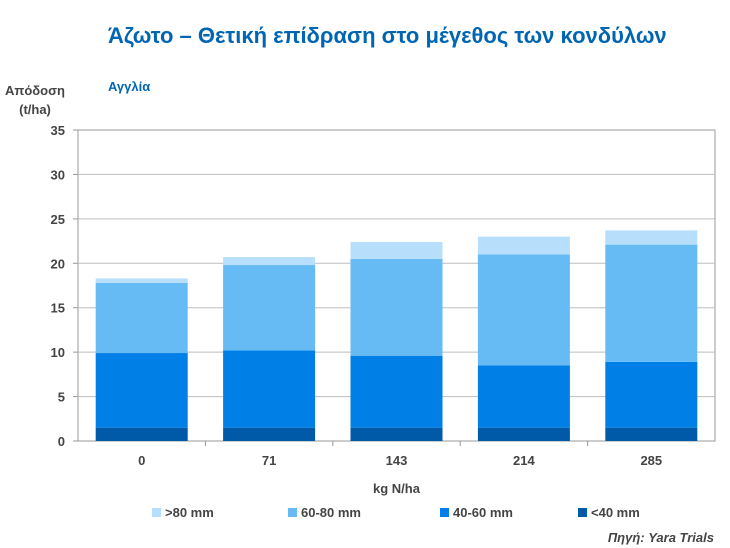 The height and width of the screenshot is (548, 730). Describe the element at coordinates (524, 460) in the screenshot. I see `x-tick-label: 214` at that location.